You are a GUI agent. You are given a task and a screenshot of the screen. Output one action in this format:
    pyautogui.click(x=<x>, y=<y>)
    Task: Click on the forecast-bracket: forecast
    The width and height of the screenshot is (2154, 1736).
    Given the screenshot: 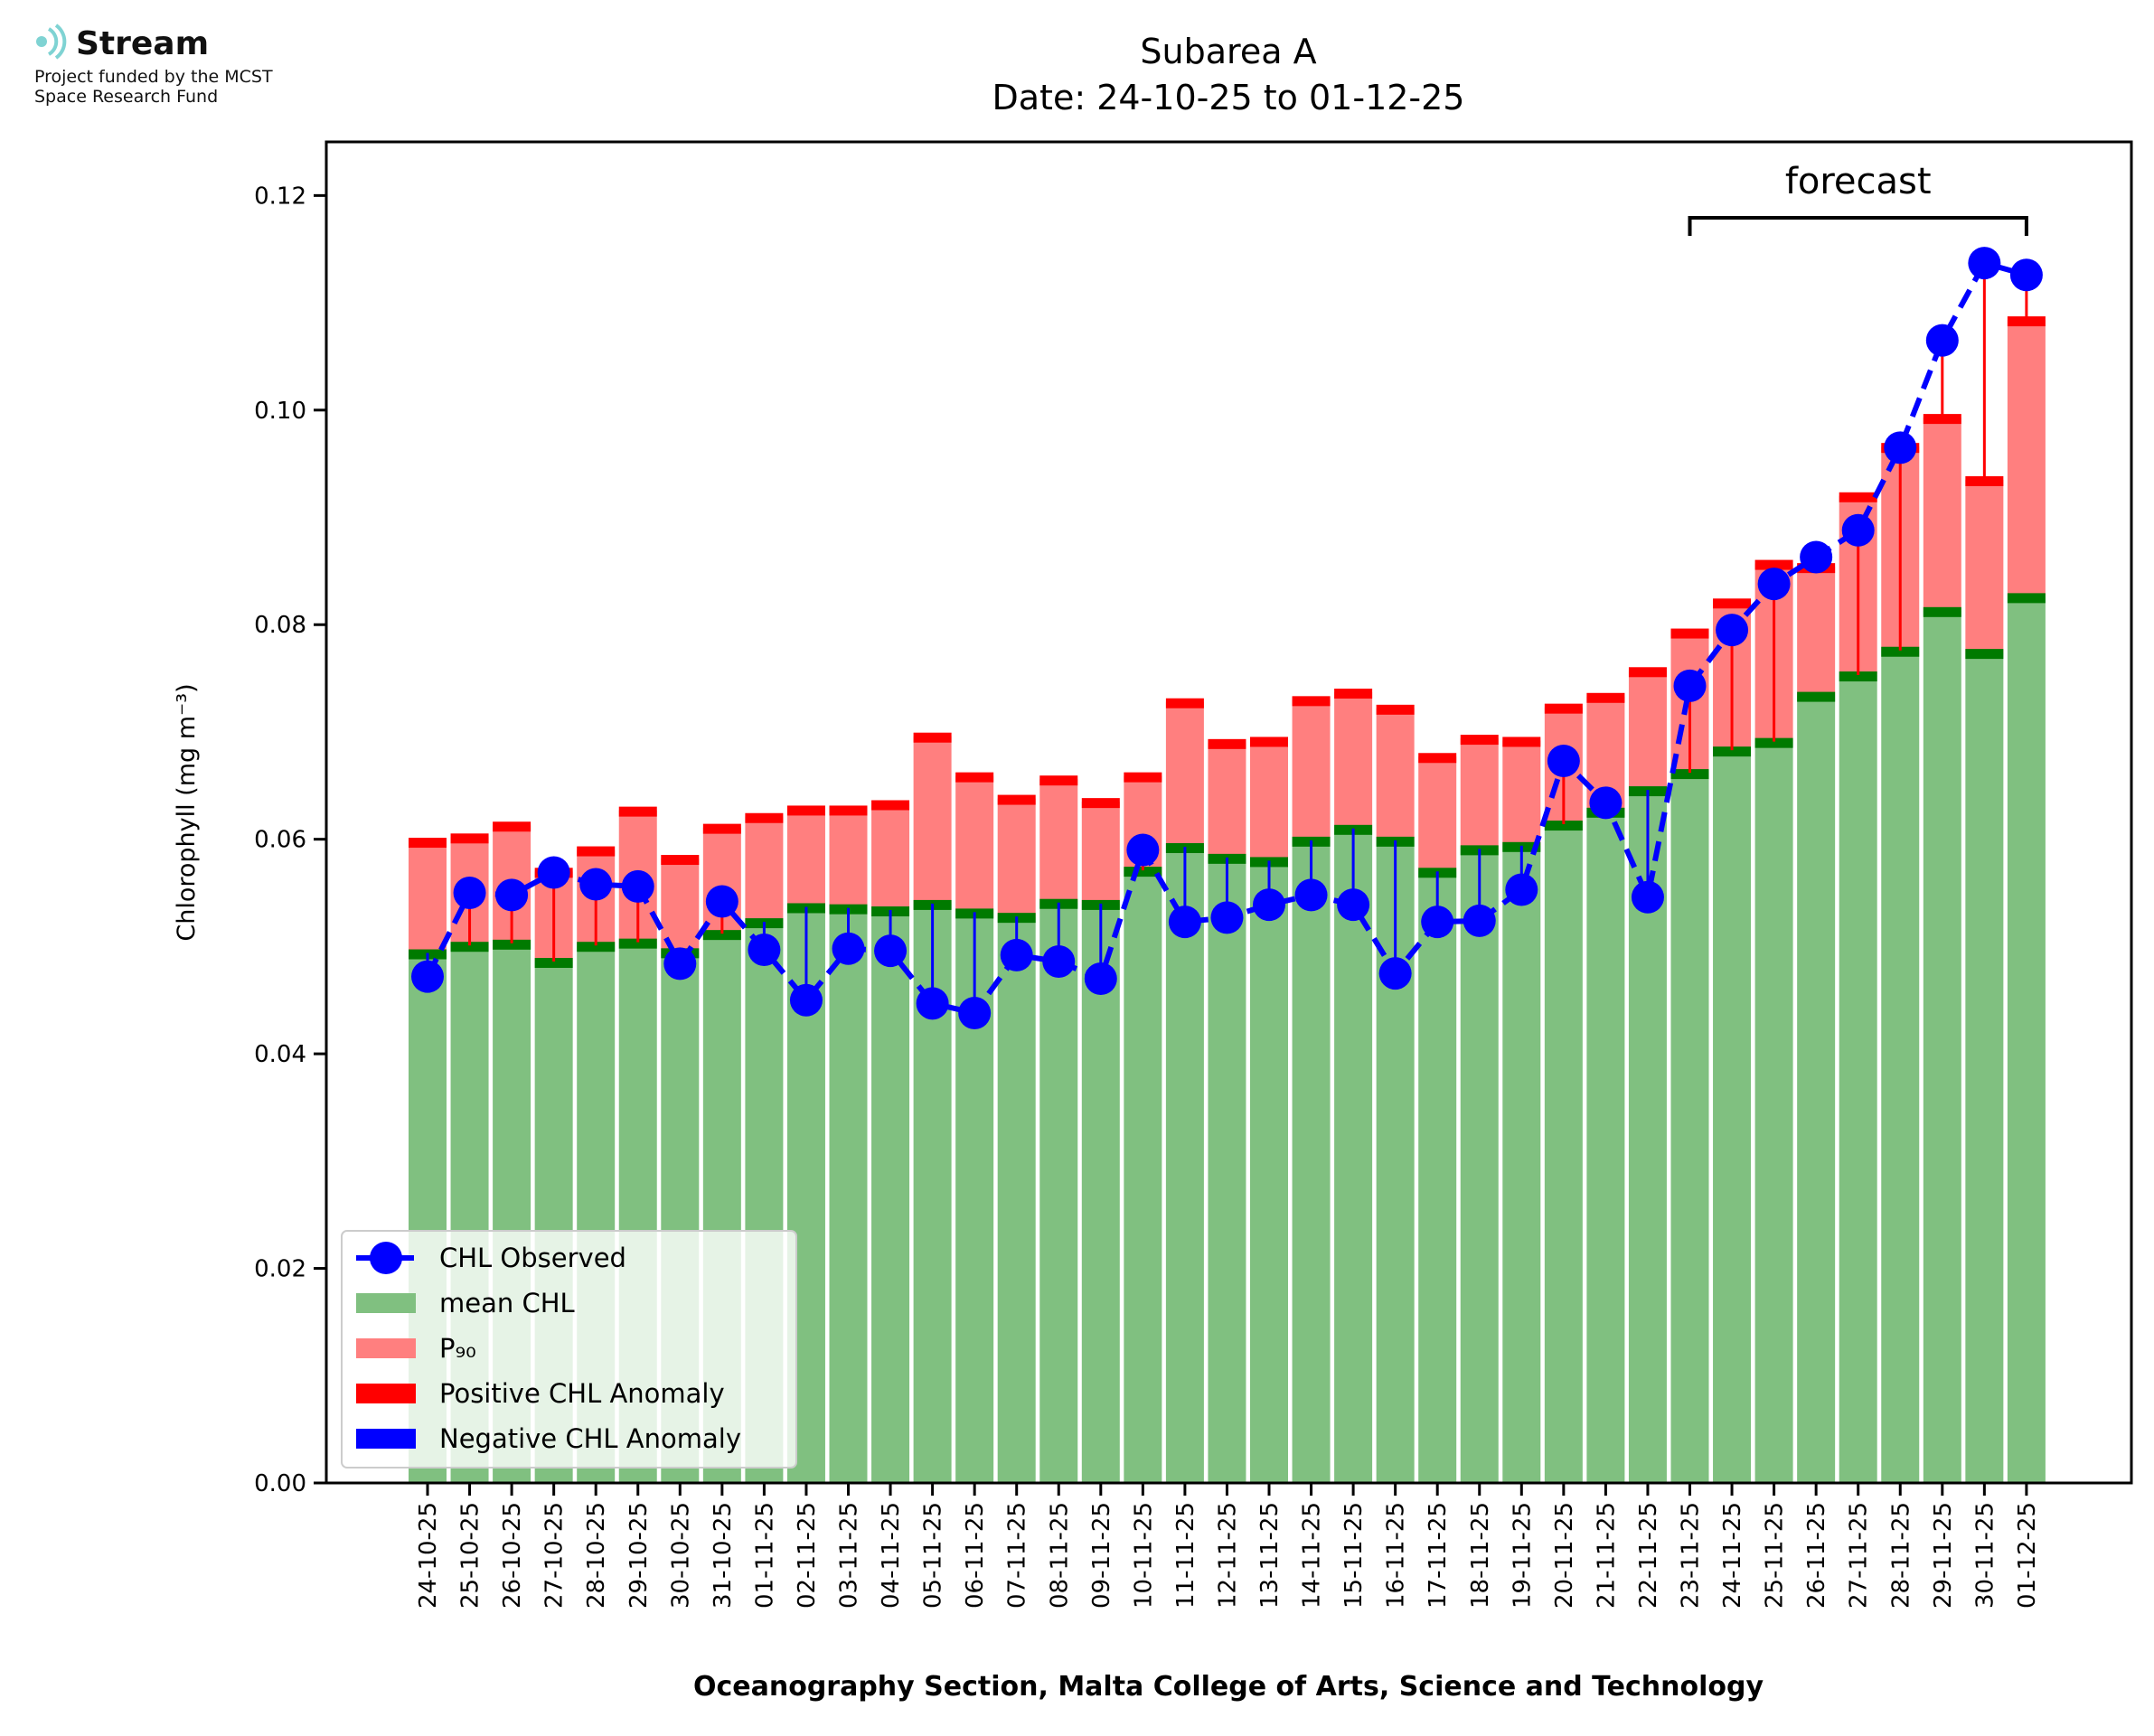 What is the action you would take?
    pyautogui.click(x=1858, y=198)
    